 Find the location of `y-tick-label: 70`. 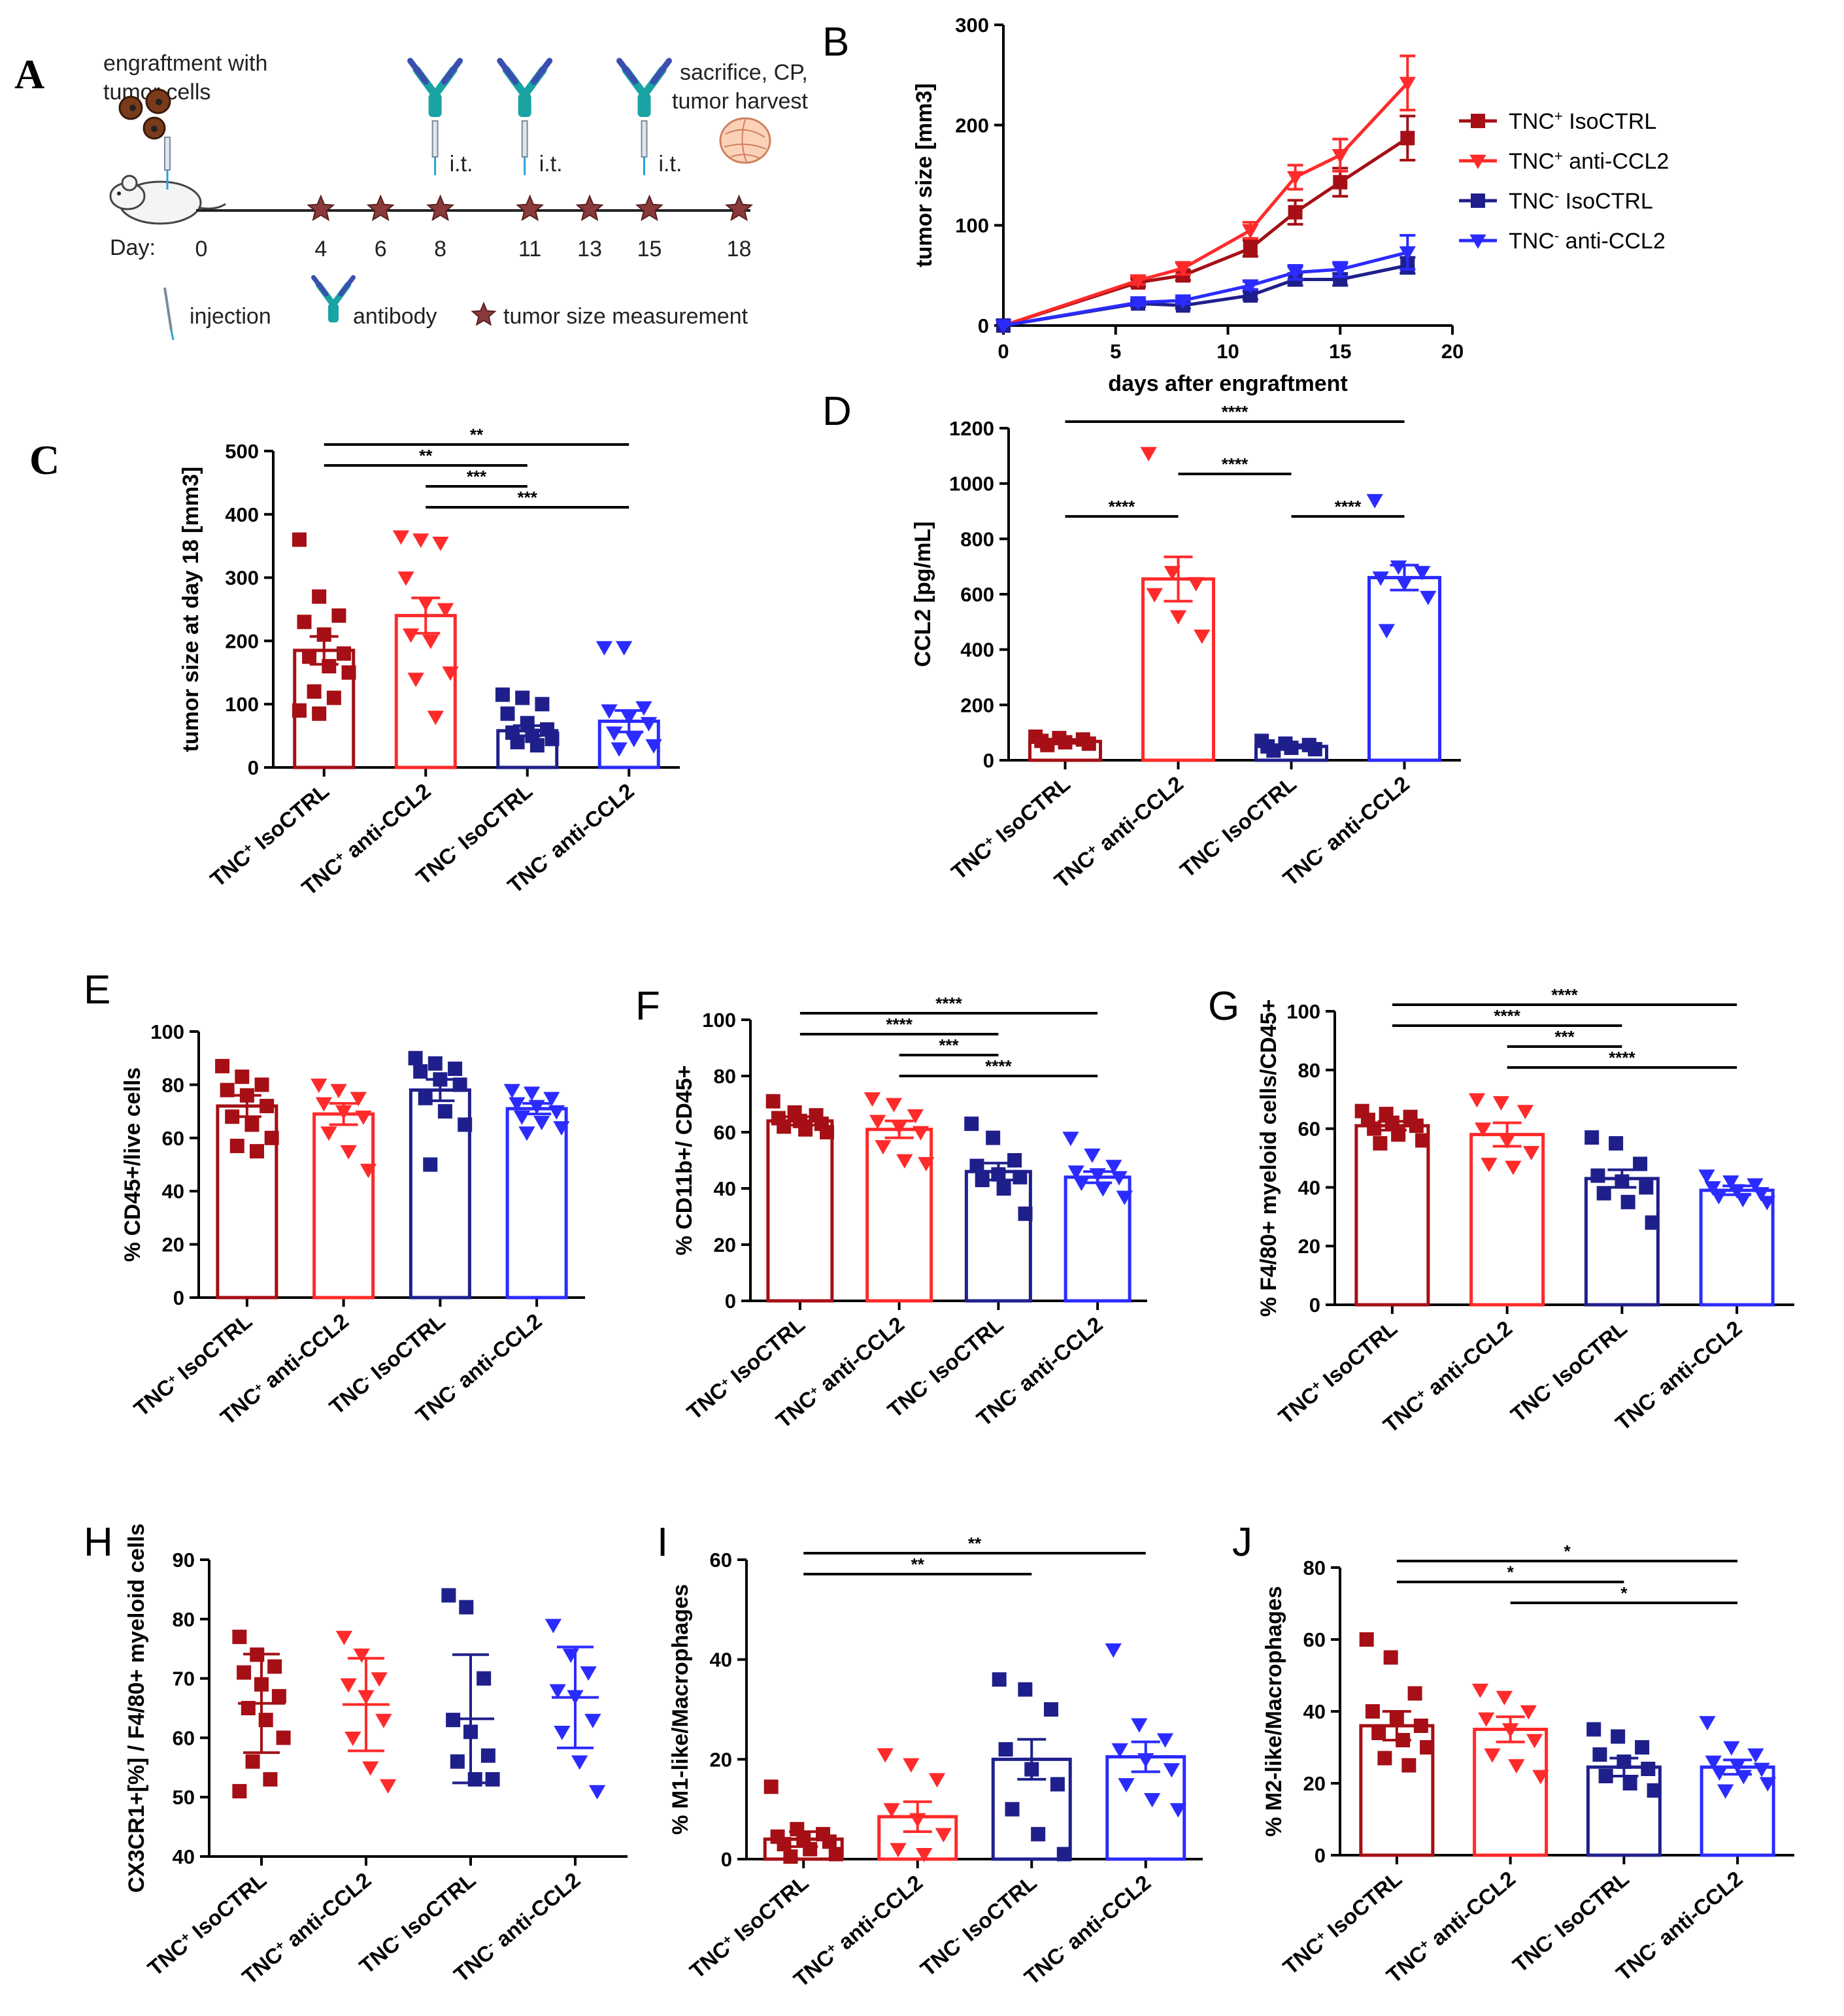

y-tick-label: 70 is located at coordinates (184, 1679).